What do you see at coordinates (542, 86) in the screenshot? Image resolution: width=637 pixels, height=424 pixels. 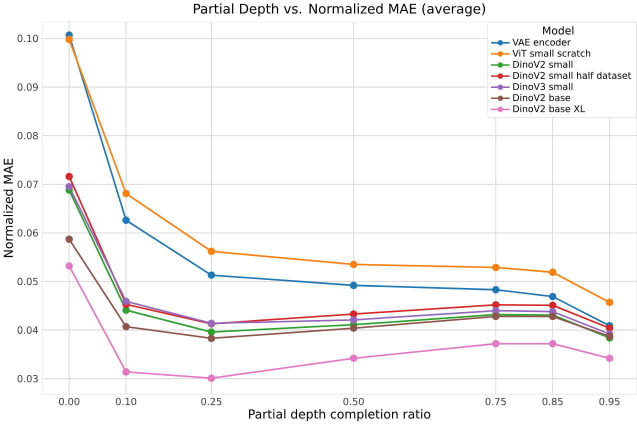 I see `legend-label: DinoV3 small` at bounding box center [542, 86].